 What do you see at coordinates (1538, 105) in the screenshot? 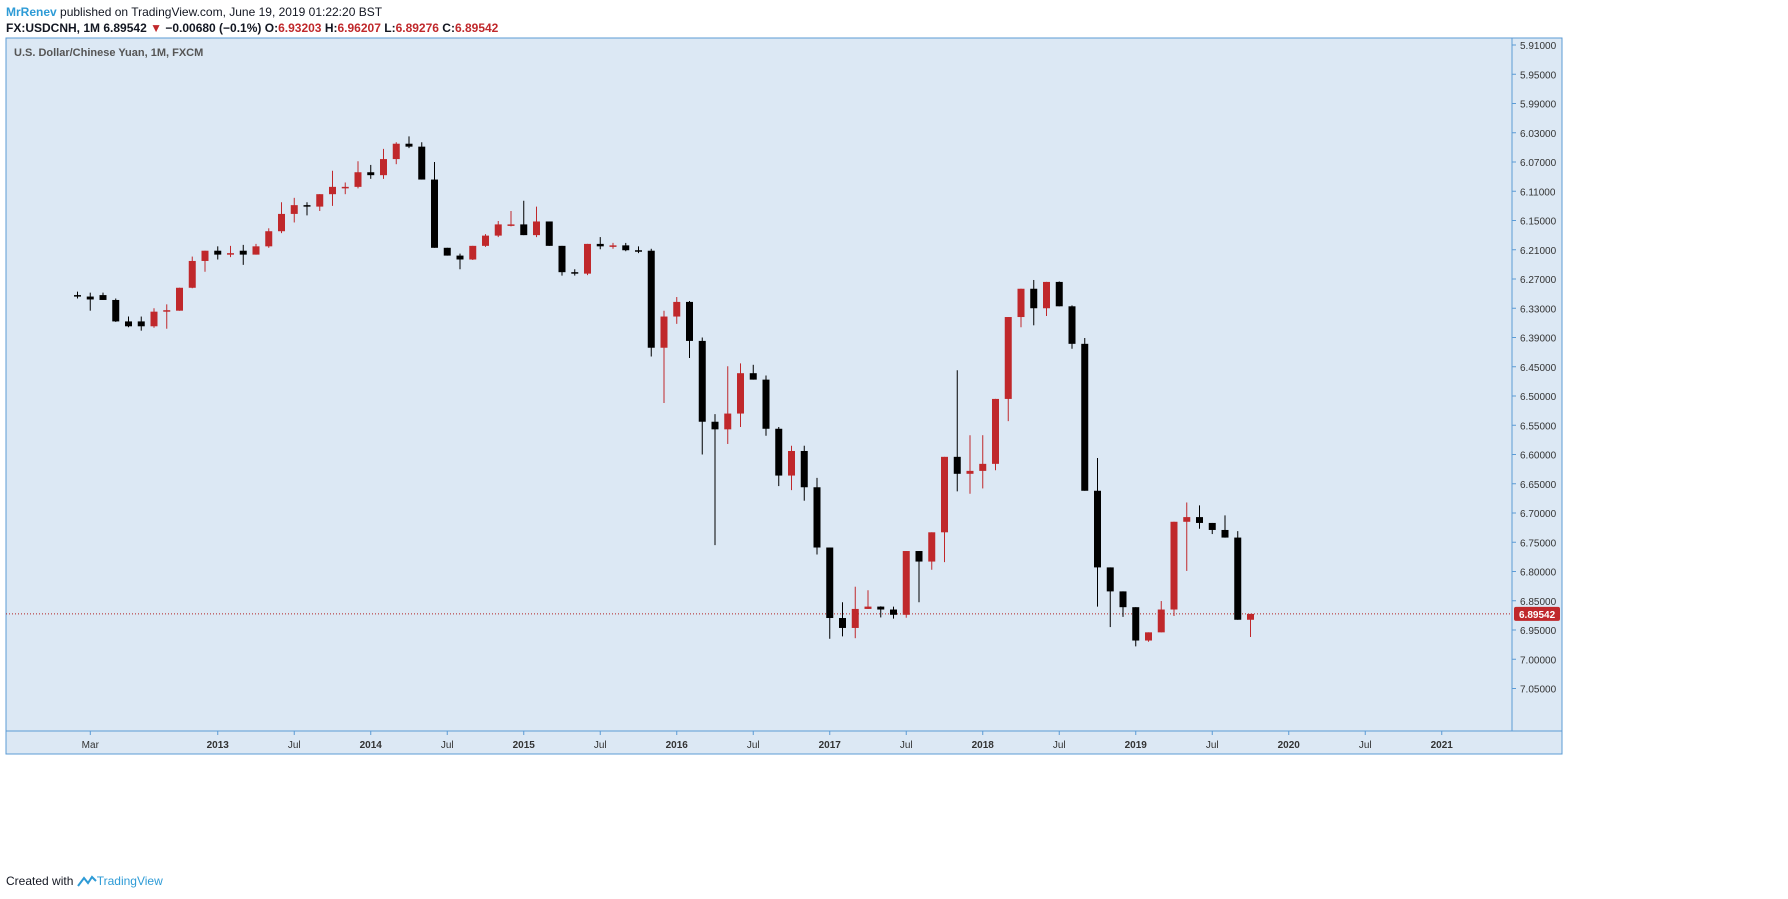
I see `price-tick-label: 5.99000` at bounding box center [1538, 105].